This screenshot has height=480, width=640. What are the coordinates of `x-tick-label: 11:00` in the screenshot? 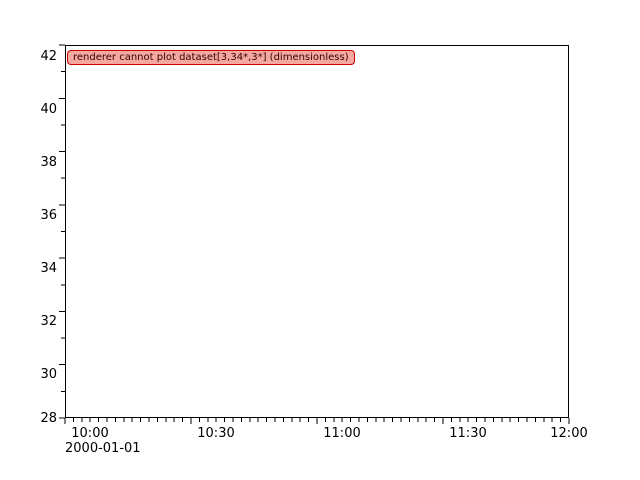 It's located at (342, 433).